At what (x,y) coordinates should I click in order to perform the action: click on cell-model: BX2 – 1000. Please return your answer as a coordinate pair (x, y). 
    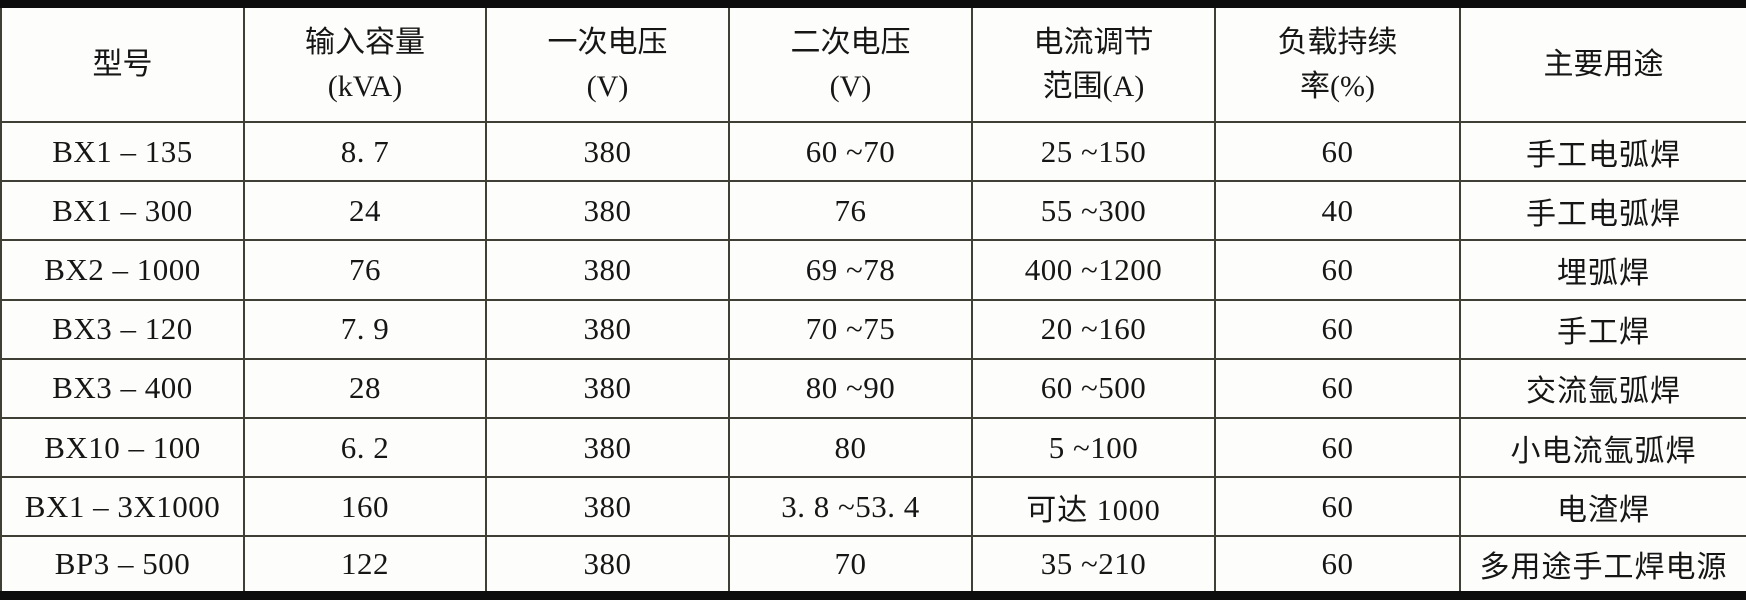
    Looking at the image, I should click on (122, 270).